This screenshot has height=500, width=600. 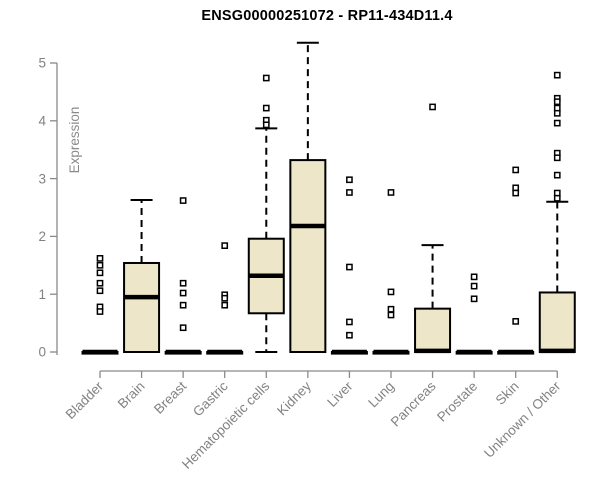 I want to click on box-group-skin, so click(x=516, y=260).